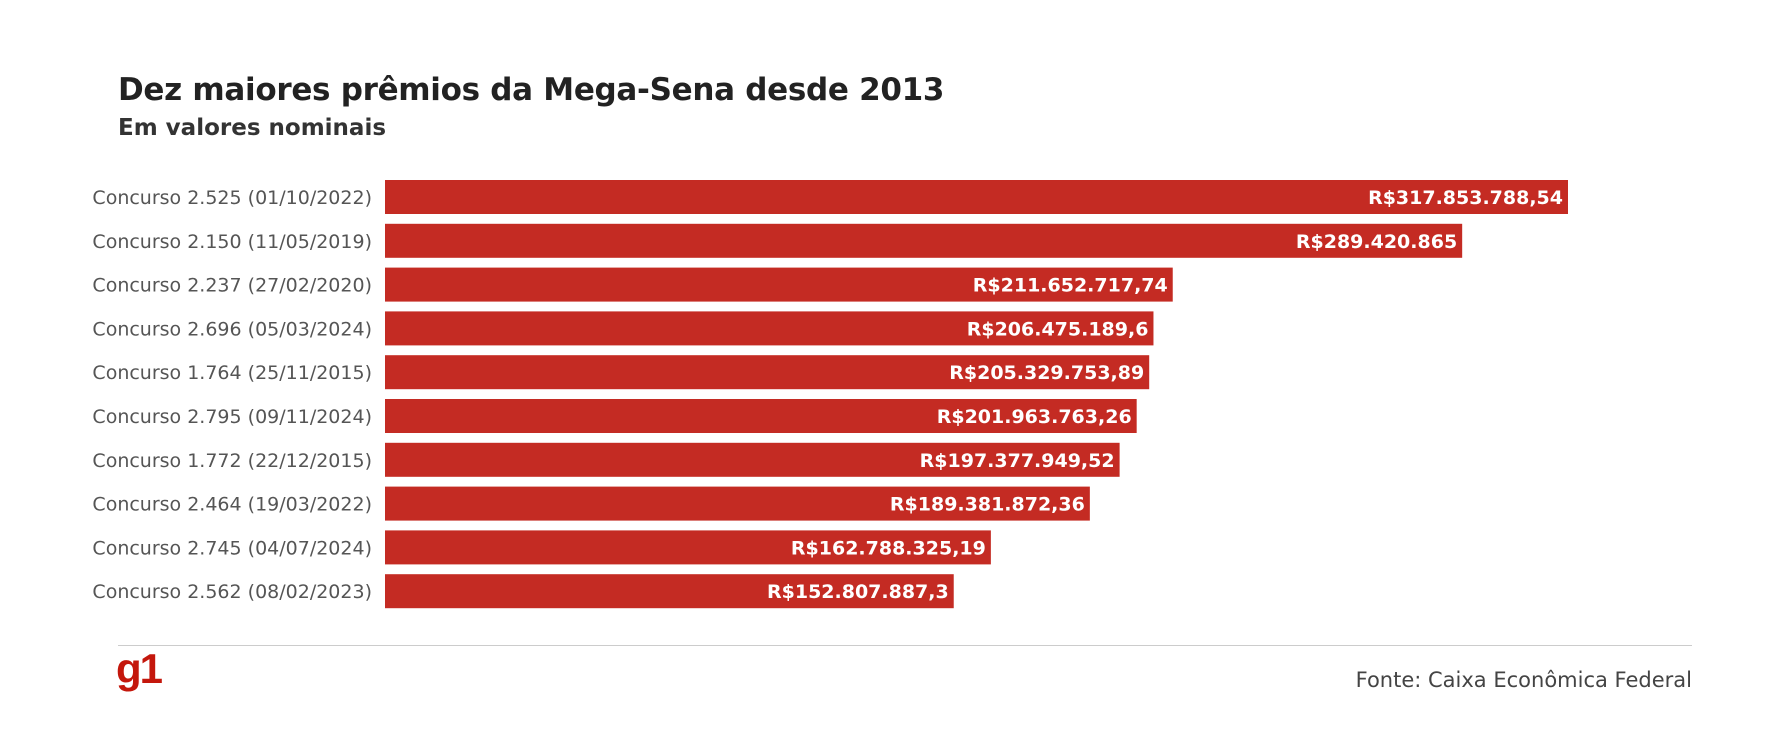 The height and width of the screenshot is (737, 1782). Describe the element at coordinates (905, 645) in the screenshot. I see `footer-divider` at that location.